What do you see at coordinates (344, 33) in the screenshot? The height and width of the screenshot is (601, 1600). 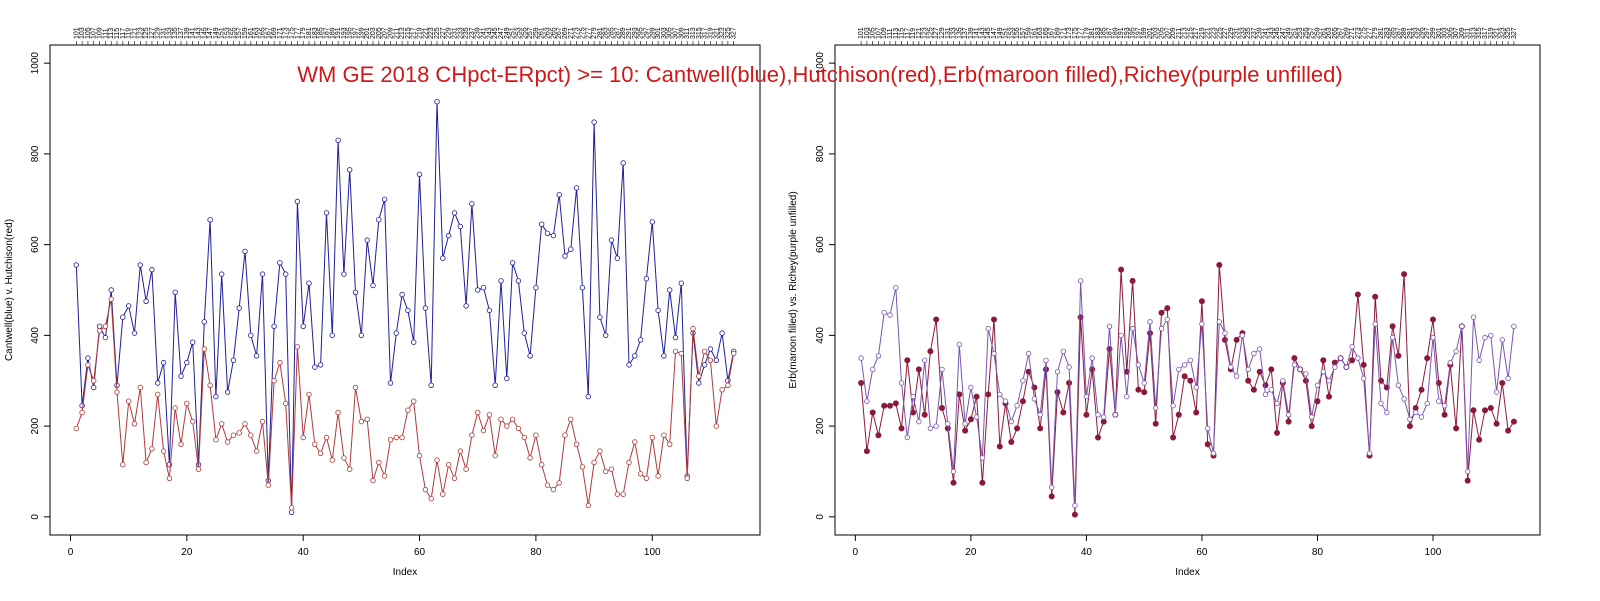 I see `top-tick-label: 193` at bounding box center [344, 33].